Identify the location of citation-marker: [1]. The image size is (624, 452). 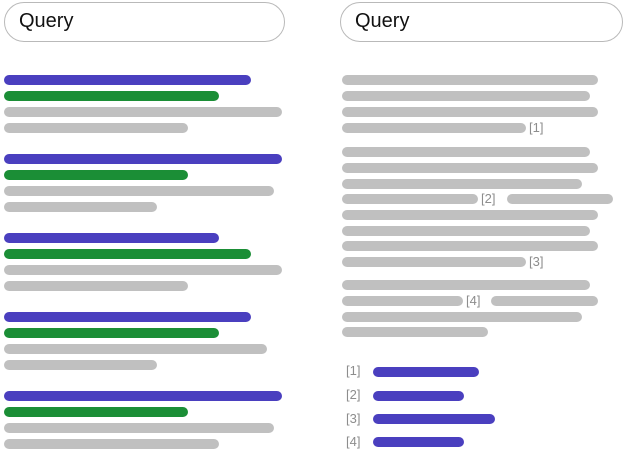
(536, 127).